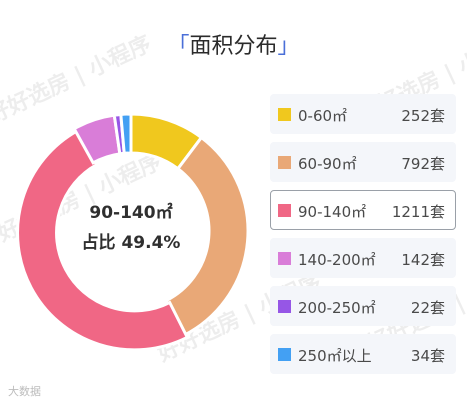 This screenshot has height=402, width=467. Describe the element at coordinates (335, 356) in the screenshot. I see `legend-label: 250㎡以上` at that location.